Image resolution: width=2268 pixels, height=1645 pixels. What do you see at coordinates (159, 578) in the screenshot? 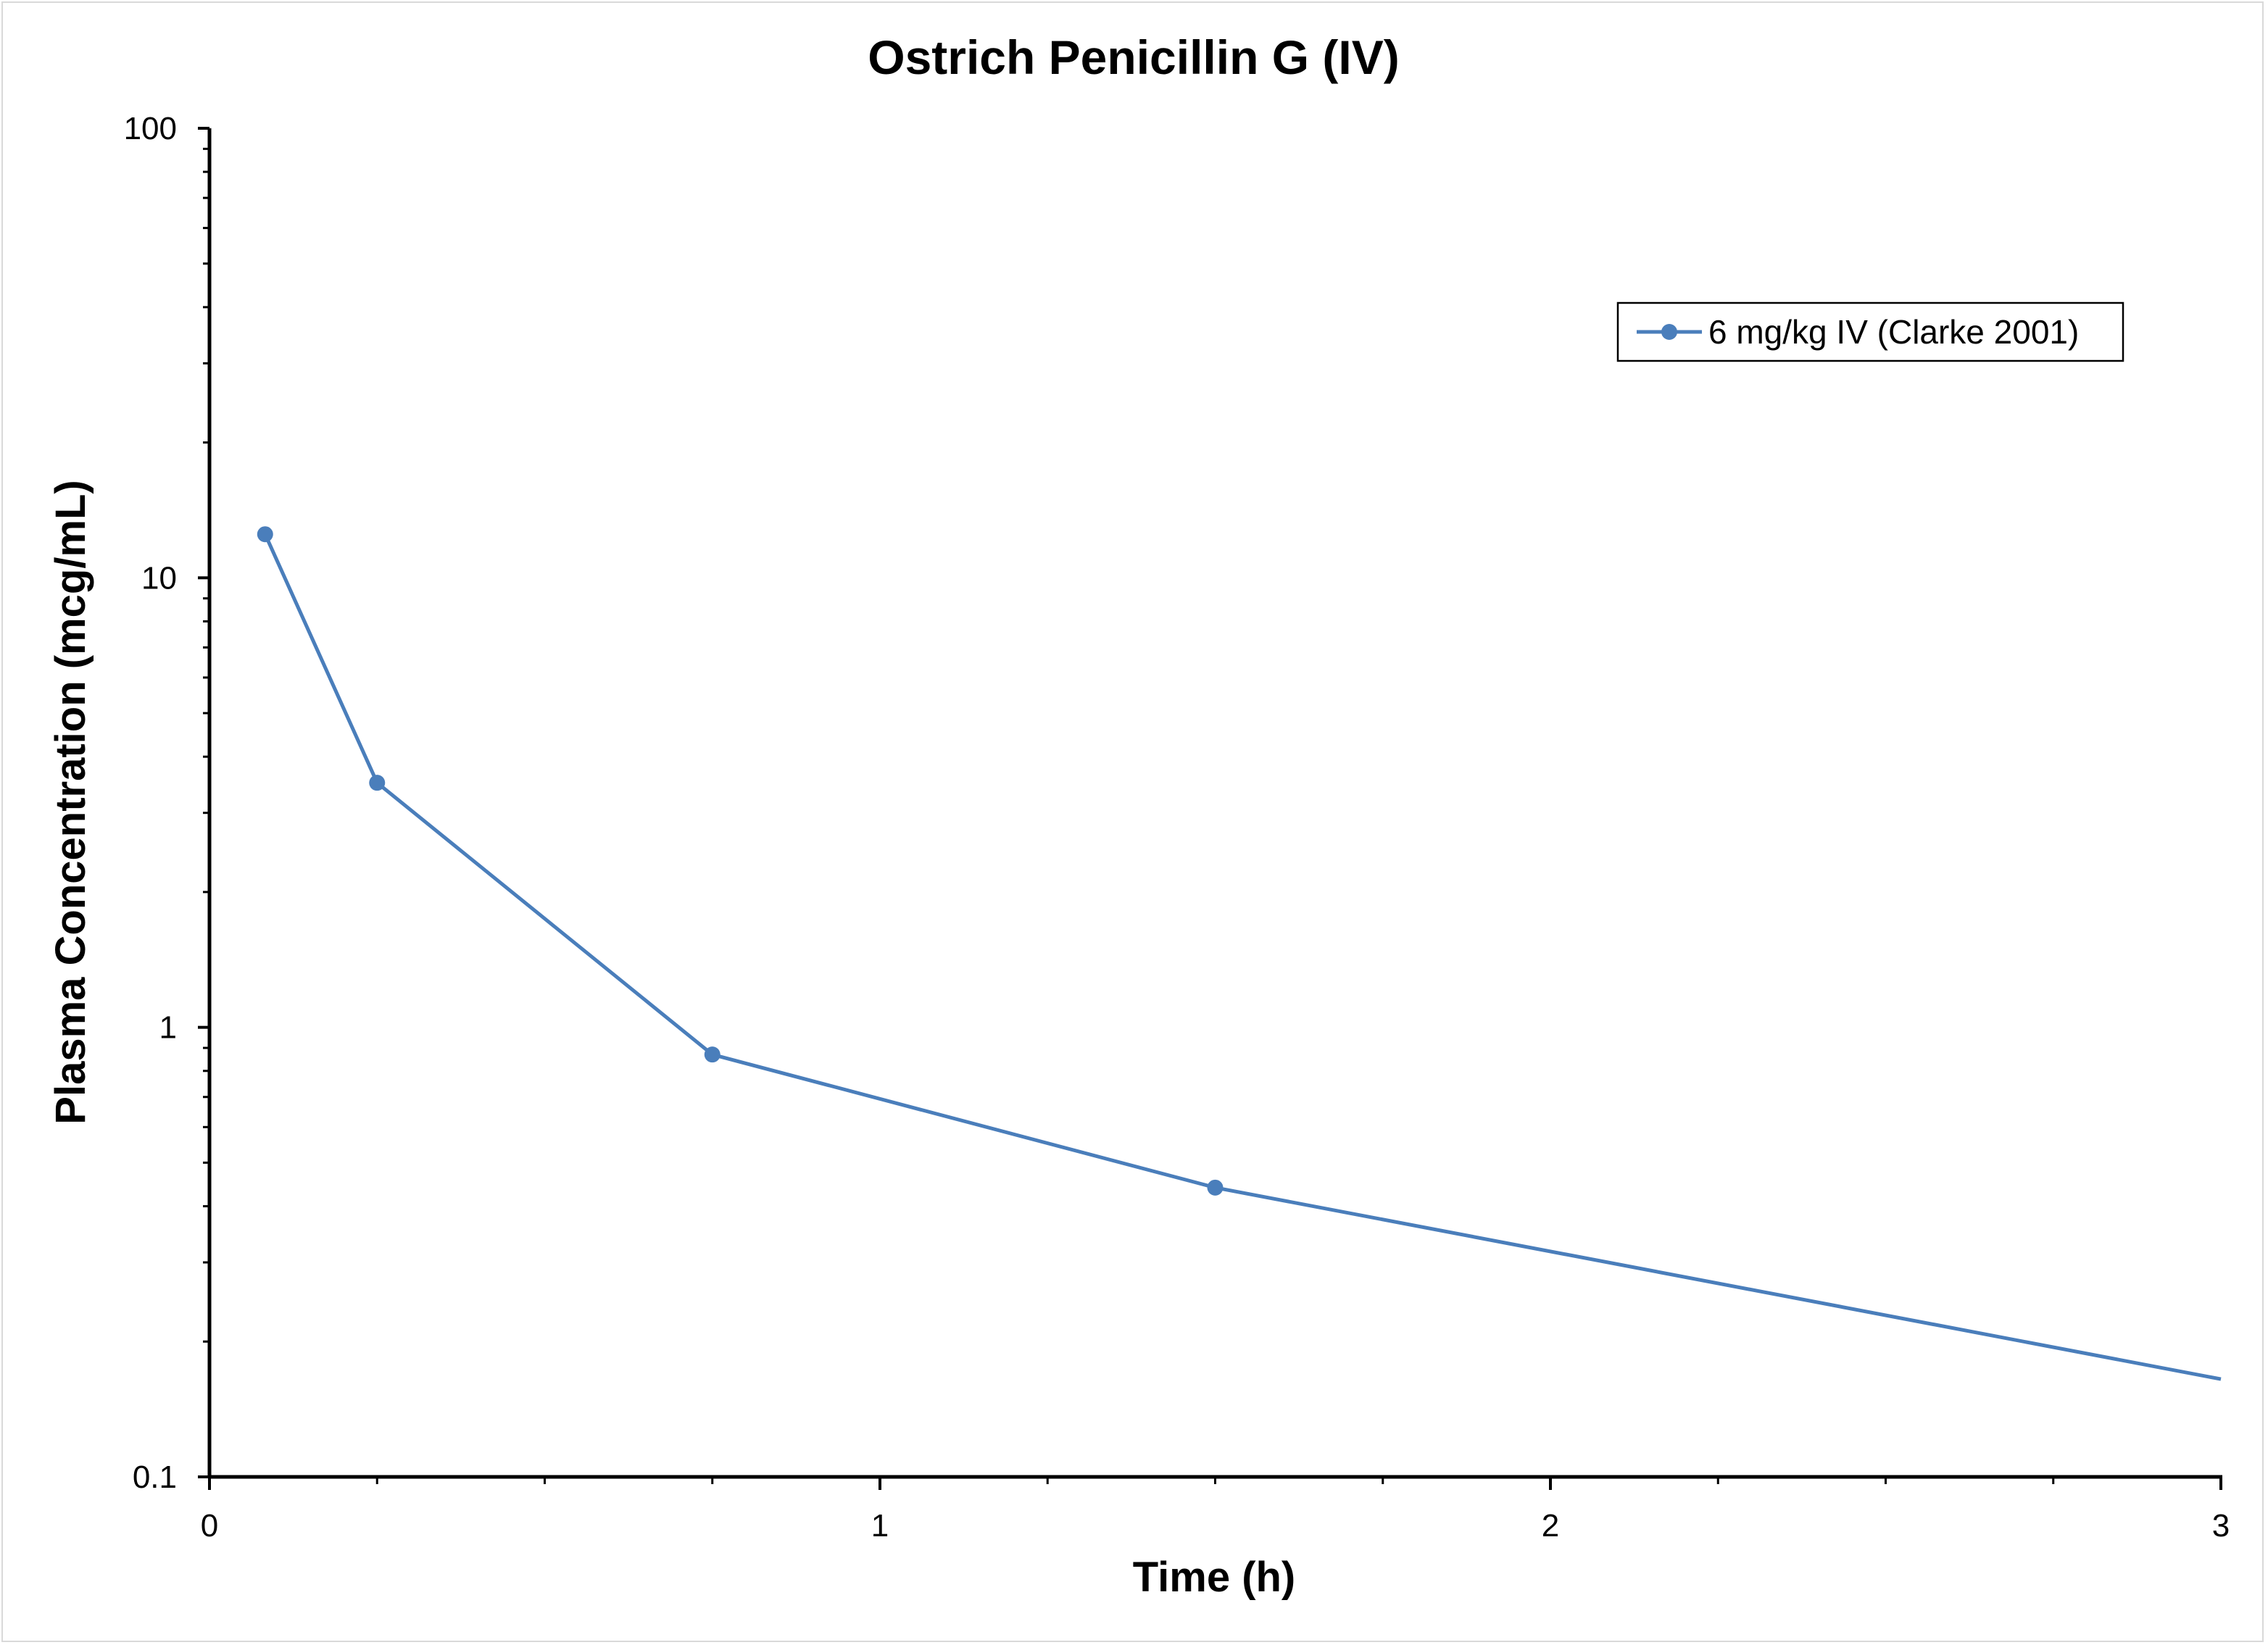
I see `y-tick-label: 10` at bounding box center [159, 578].